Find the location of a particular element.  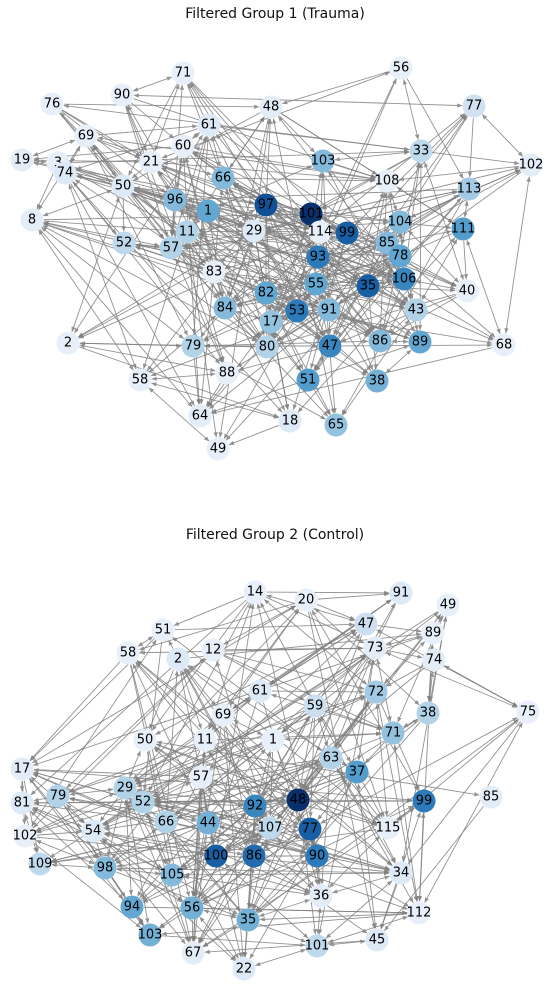

node-57: 57 is located at coordinates (171, 248).